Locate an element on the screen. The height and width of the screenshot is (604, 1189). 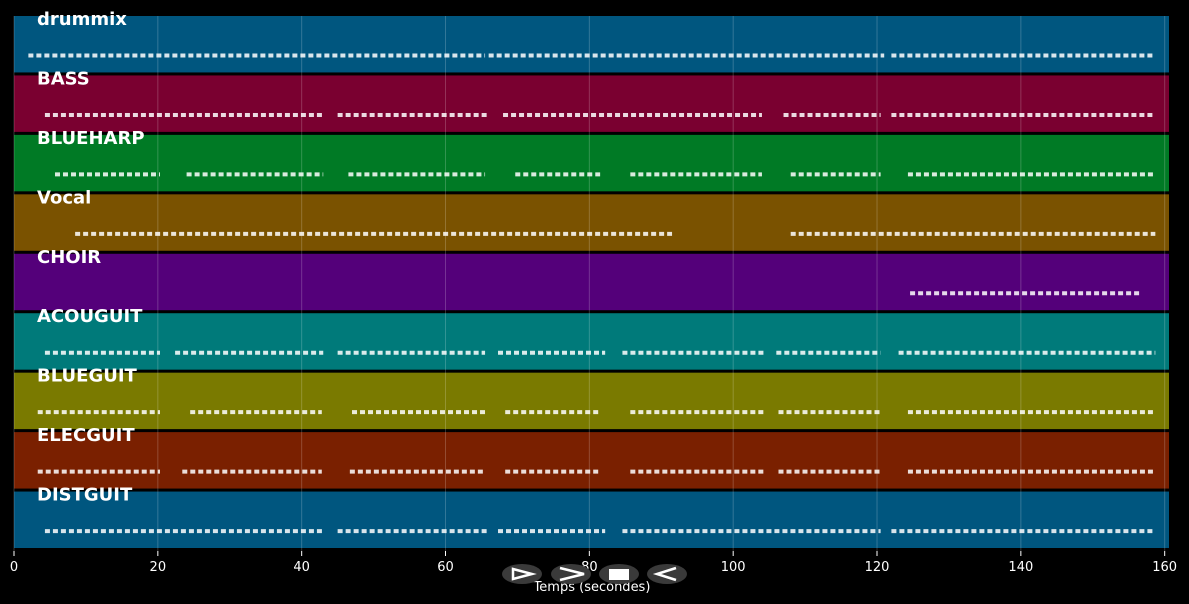
forward-button is located at coordinates (571, 574).